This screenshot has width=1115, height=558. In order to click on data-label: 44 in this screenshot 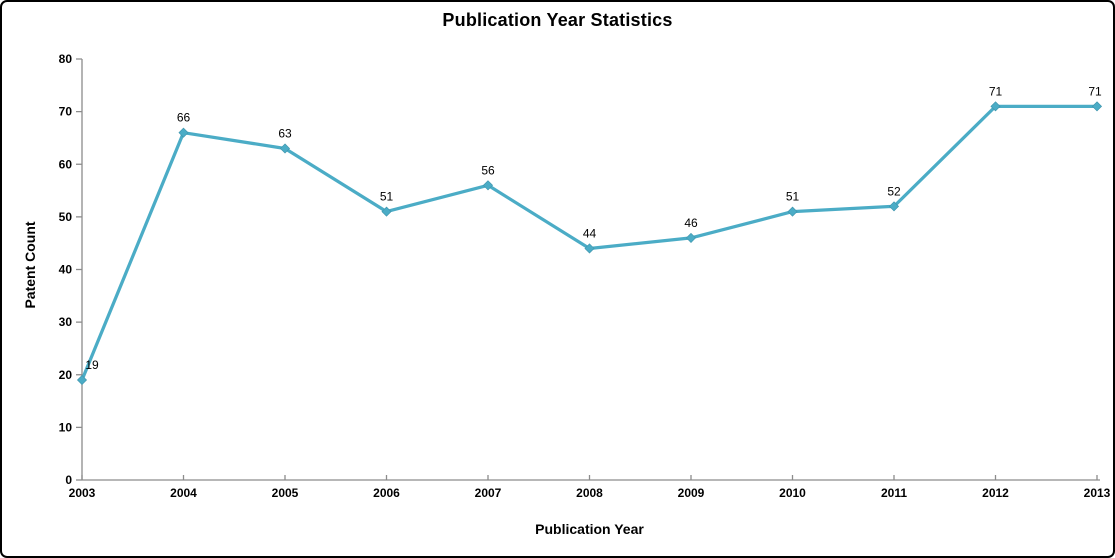, I will do `click(590, 233)`.